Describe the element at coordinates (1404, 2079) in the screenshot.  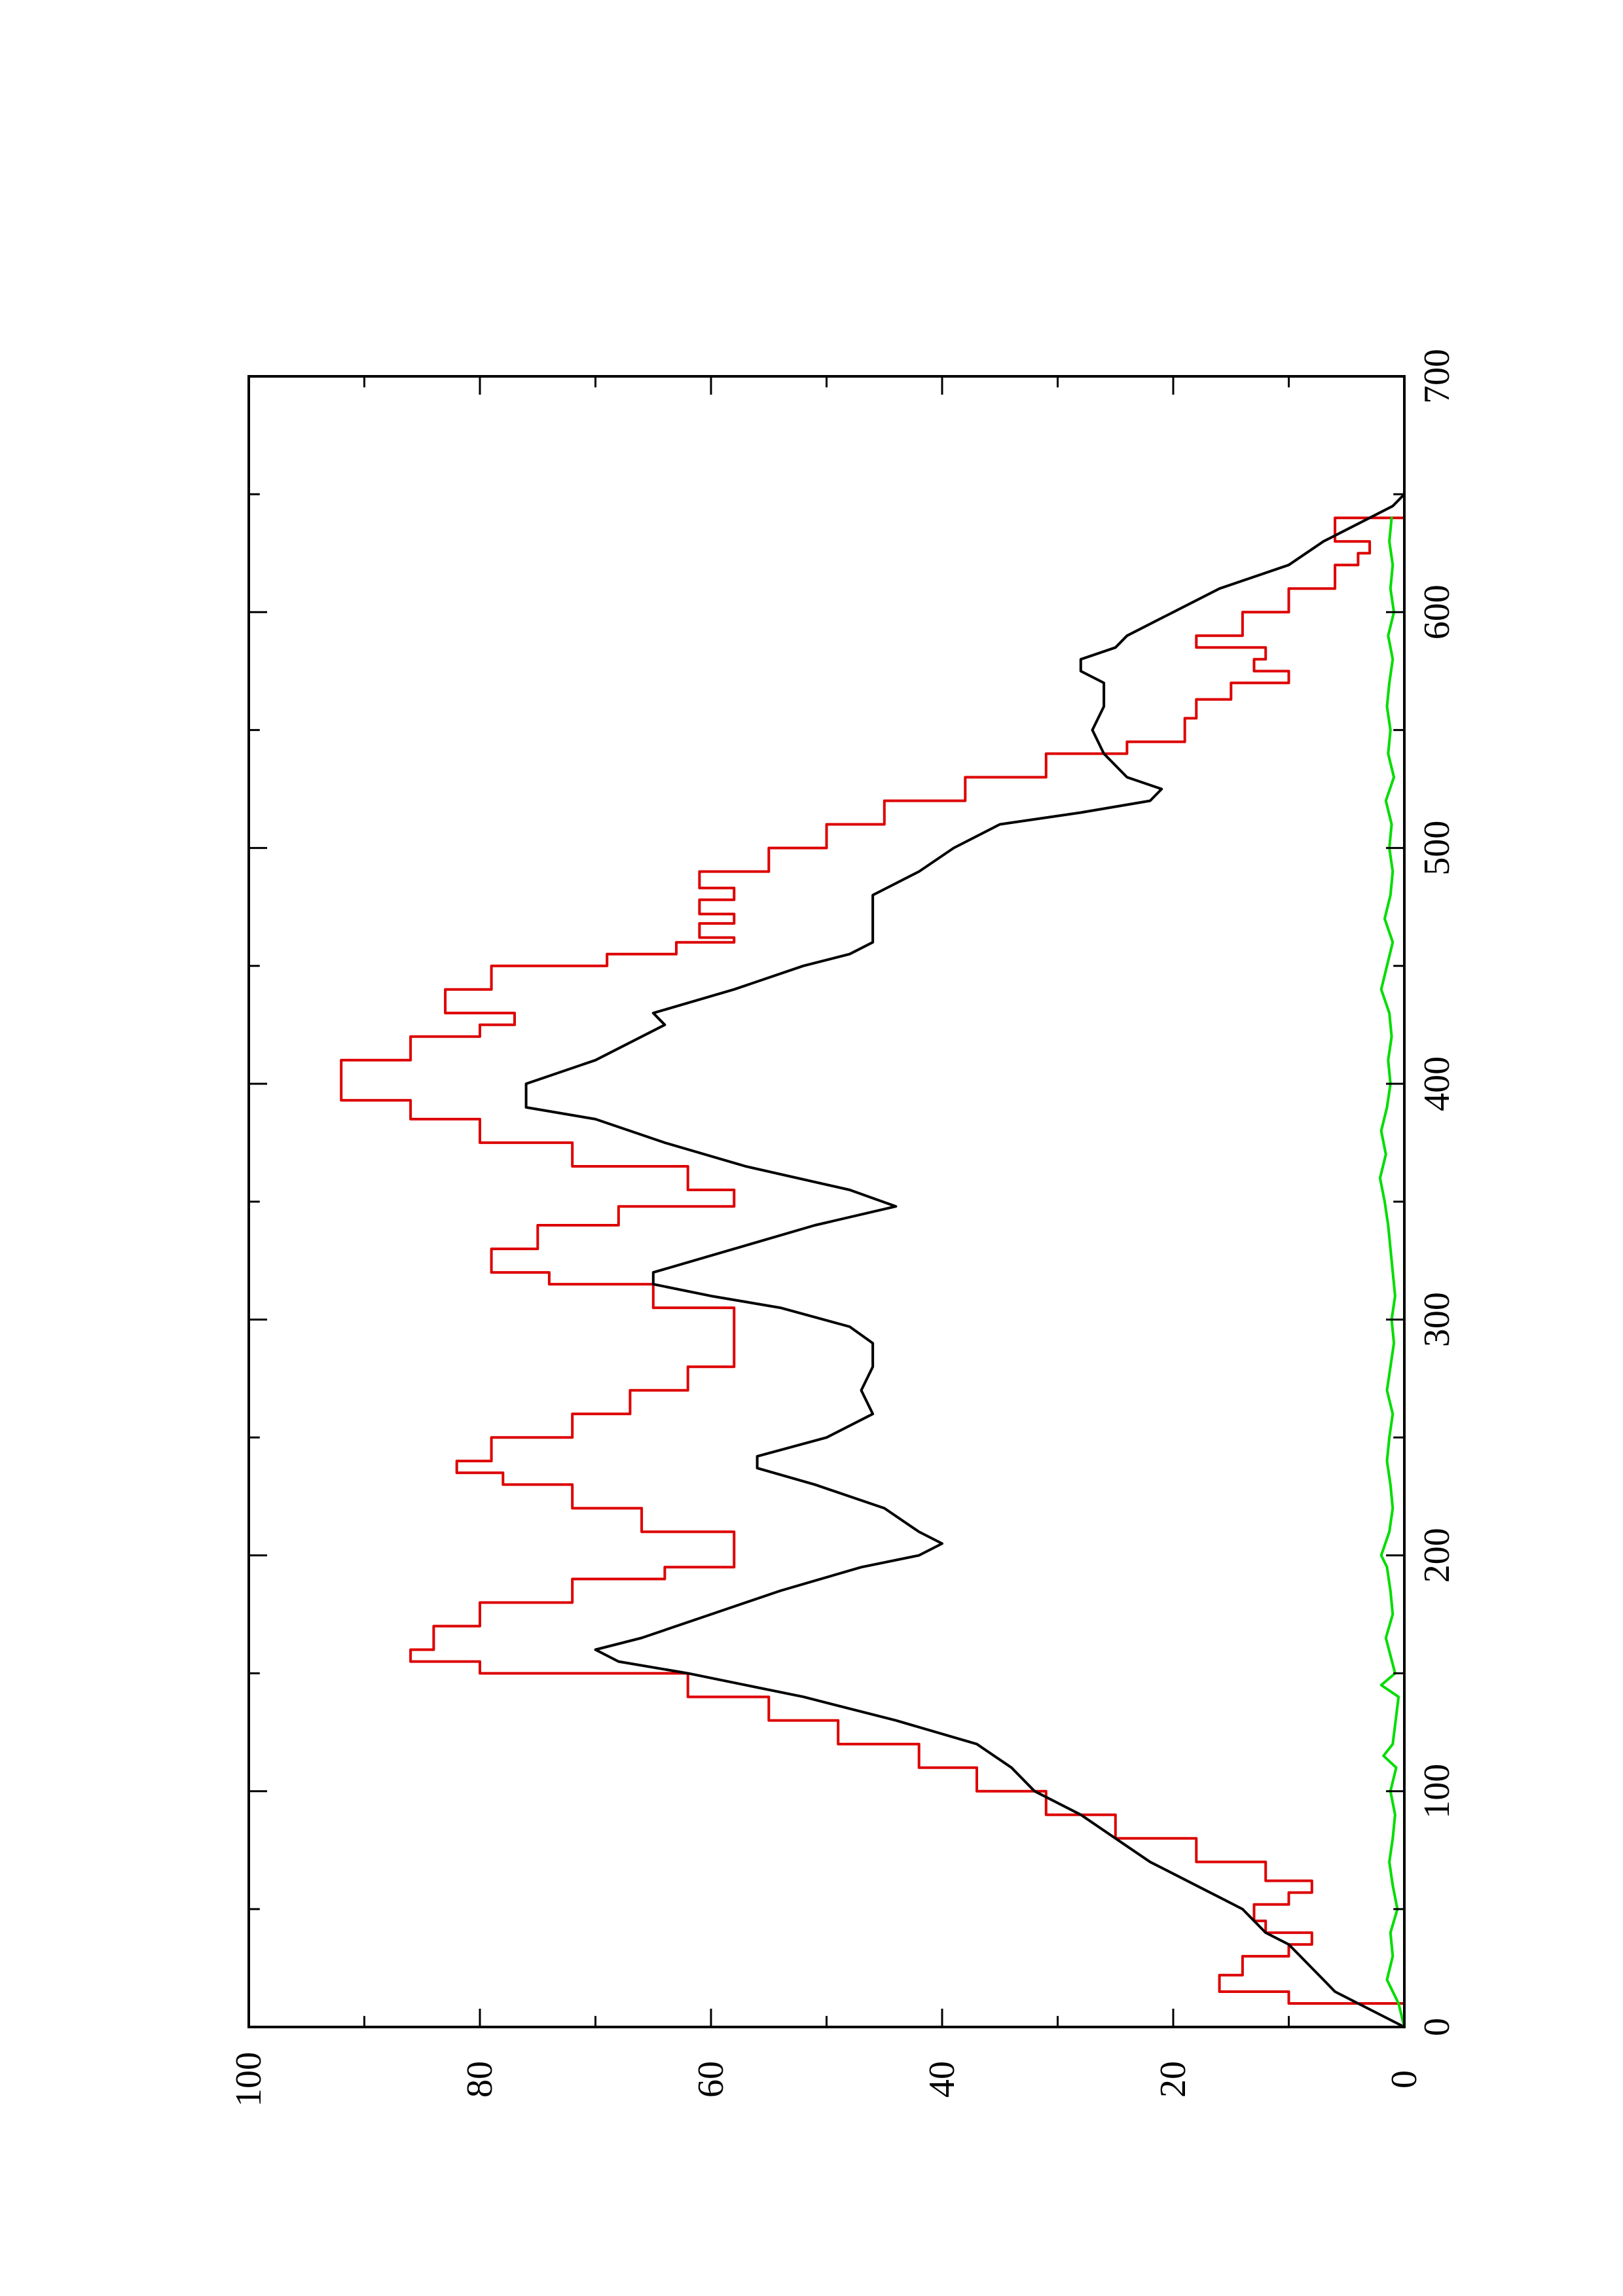
I see `y-tick-label: 0` at that location.